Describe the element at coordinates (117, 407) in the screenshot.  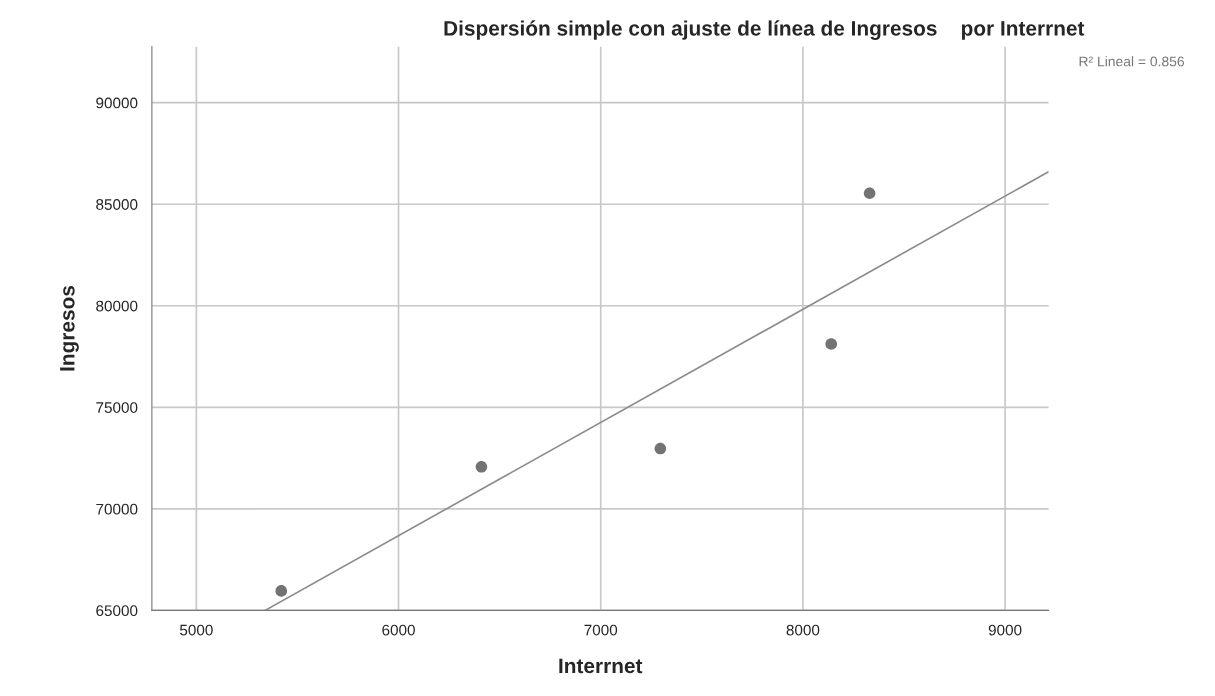
I see `y-tick-label: 75000` at that location.